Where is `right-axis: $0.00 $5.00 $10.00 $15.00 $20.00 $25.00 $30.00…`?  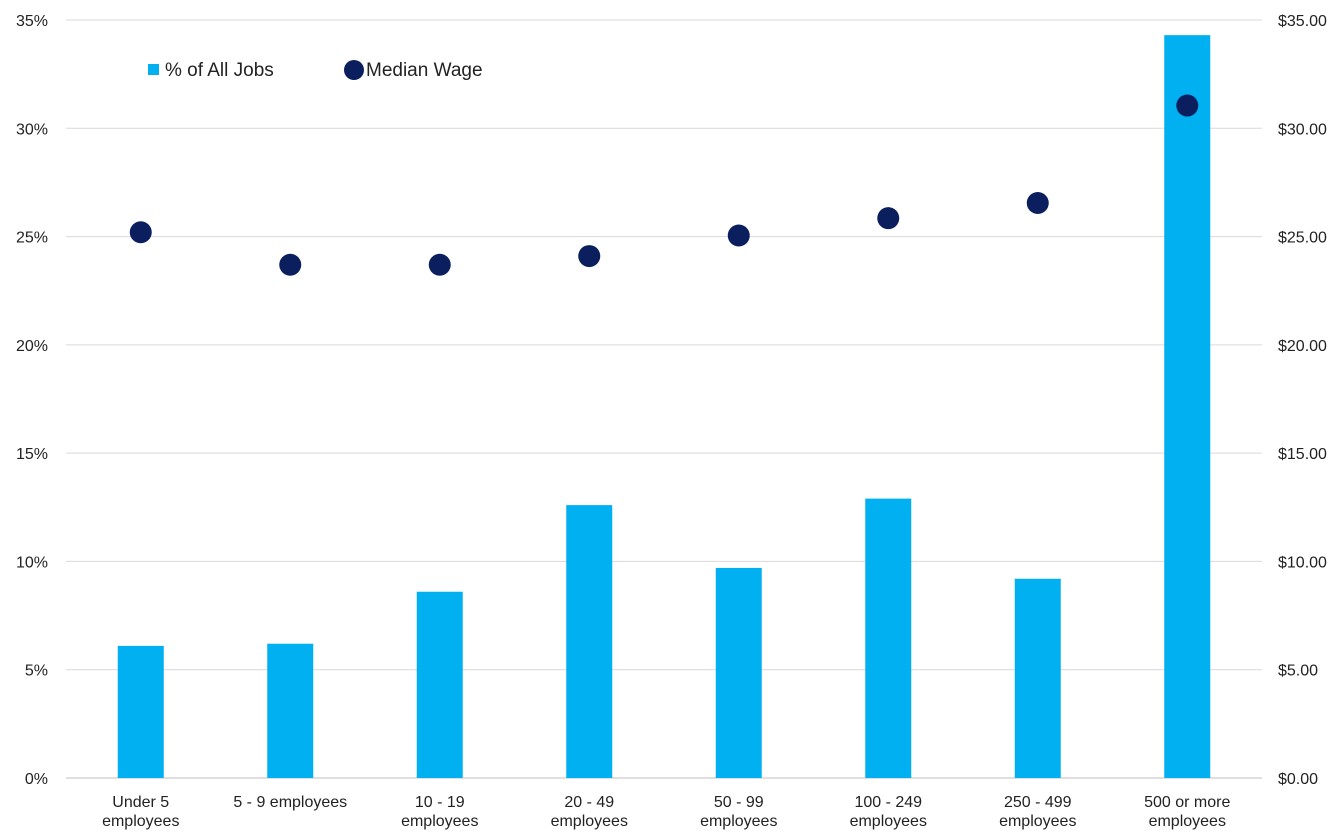
right-axis: $0.00 $5.00 $10.00 $15.00 $20.00 $25.00 $30.00… is located at coordinates (1302, 400).